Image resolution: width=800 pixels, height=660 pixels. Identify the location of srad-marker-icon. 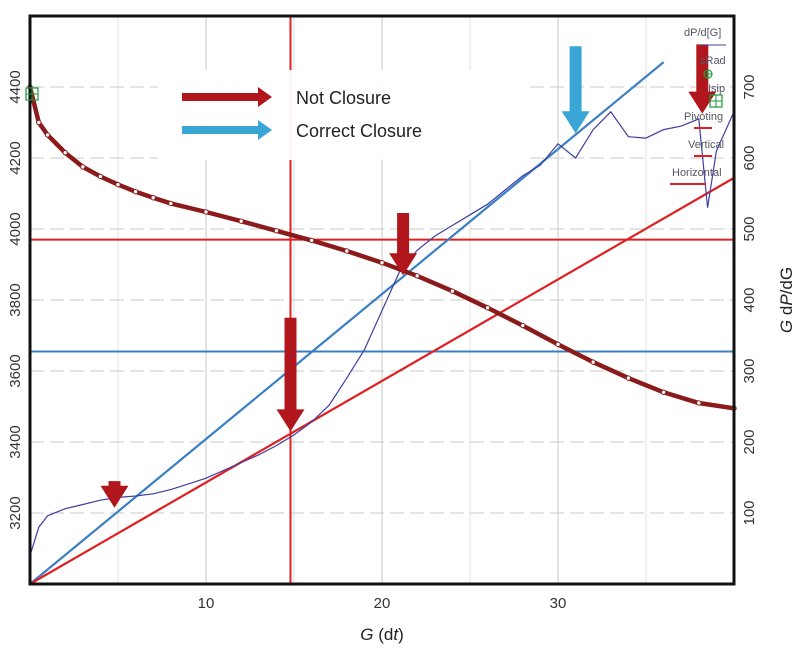
(708, 74).